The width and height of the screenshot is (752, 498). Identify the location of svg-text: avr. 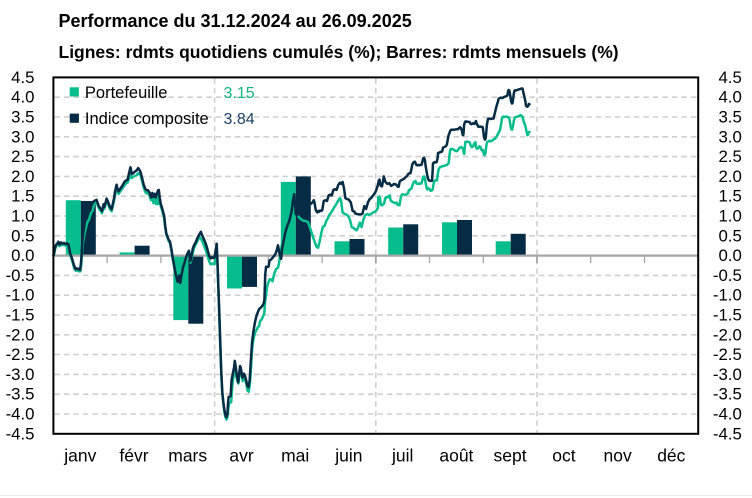
(241, 456).